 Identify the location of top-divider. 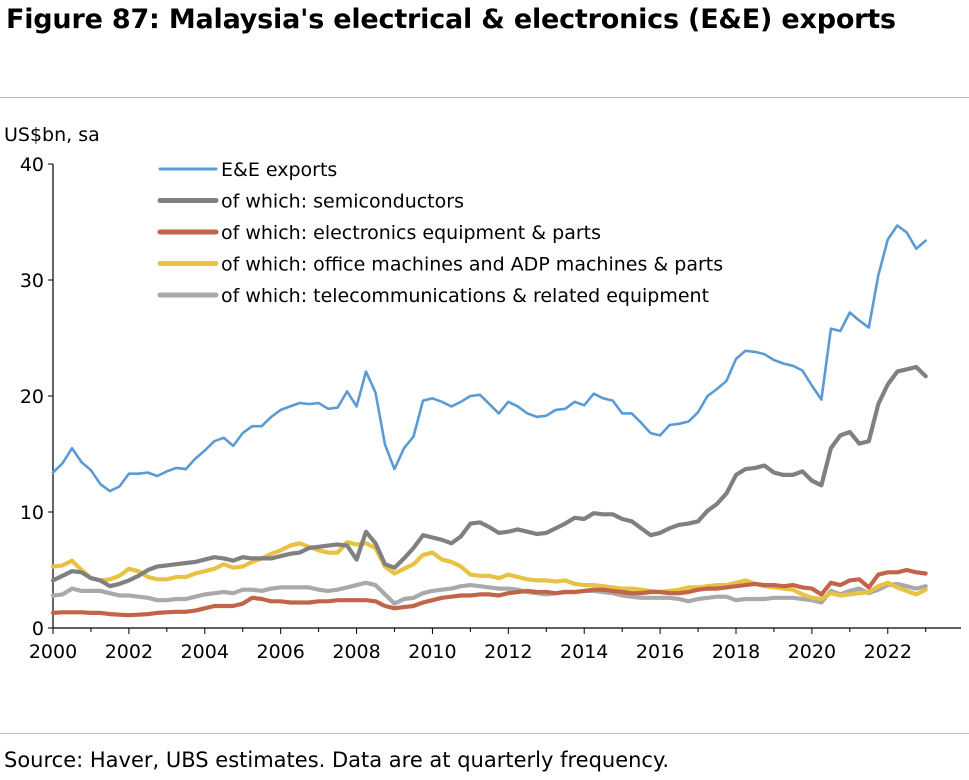
(484, 97).